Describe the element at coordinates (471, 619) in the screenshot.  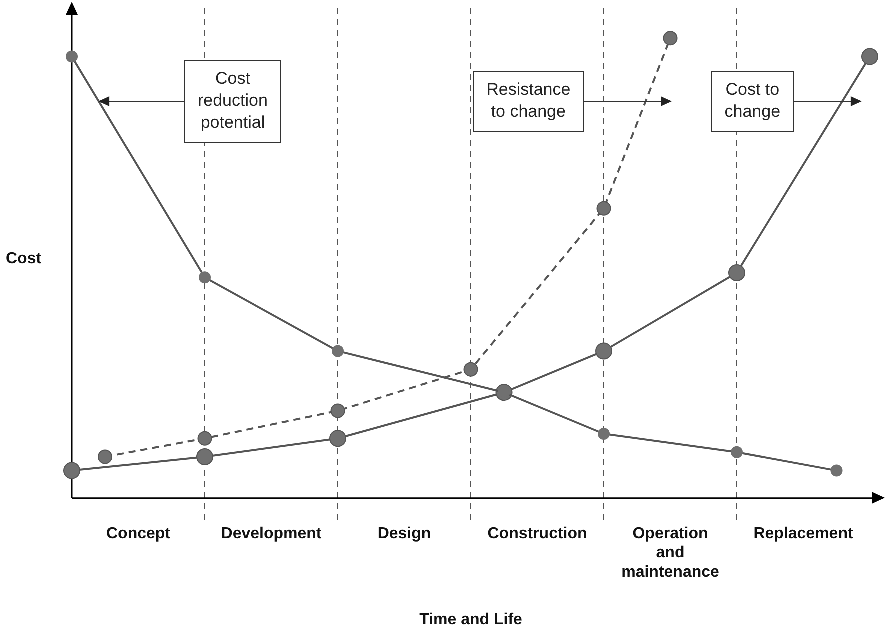
I see `x-axis-title: Time and Life` at that location.